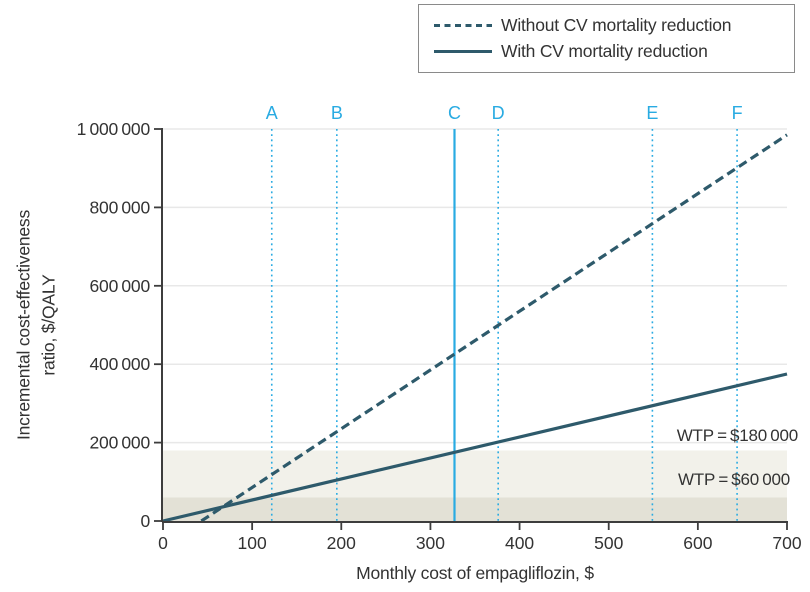 Image resolution: width=810 pixels, height=592 pixels. What do you see at coordinates (114, 129) in the screenshot?
I see `y-tick-label: 1 000 000` at bounding box center [114, 129].